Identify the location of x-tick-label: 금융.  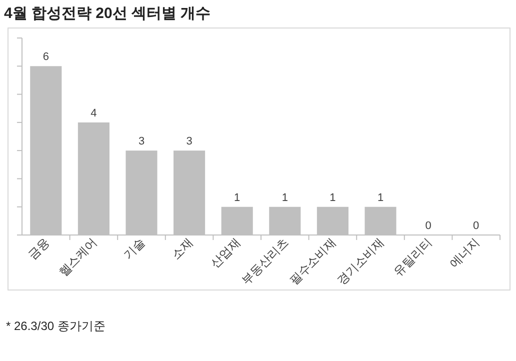
(38, 248).